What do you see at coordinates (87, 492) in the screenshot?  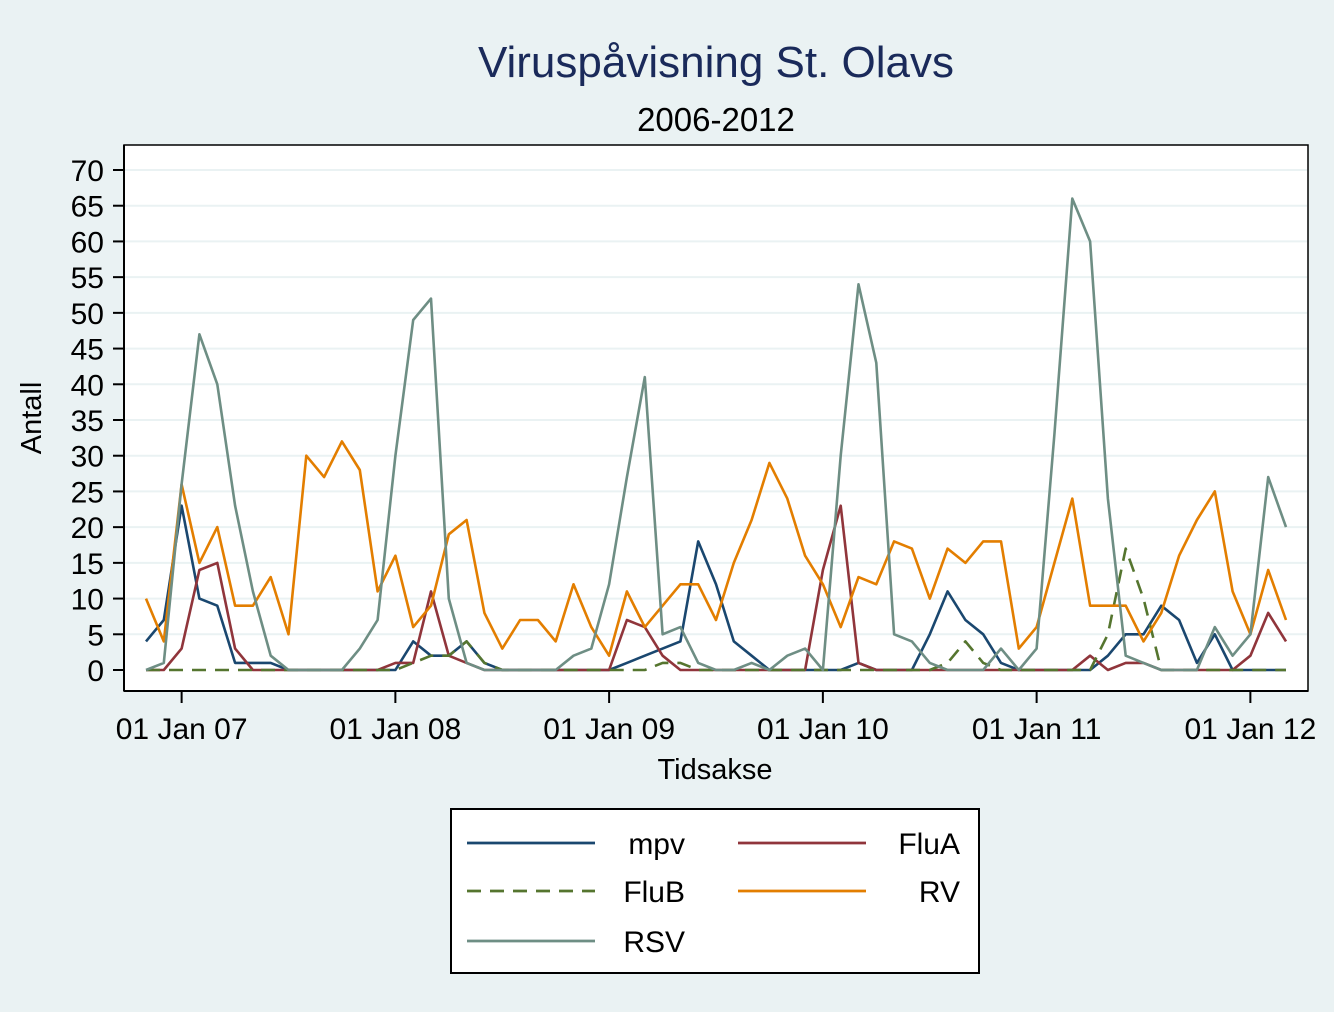 I see `y-tick-label: 25` at bounding box center [87, 492].